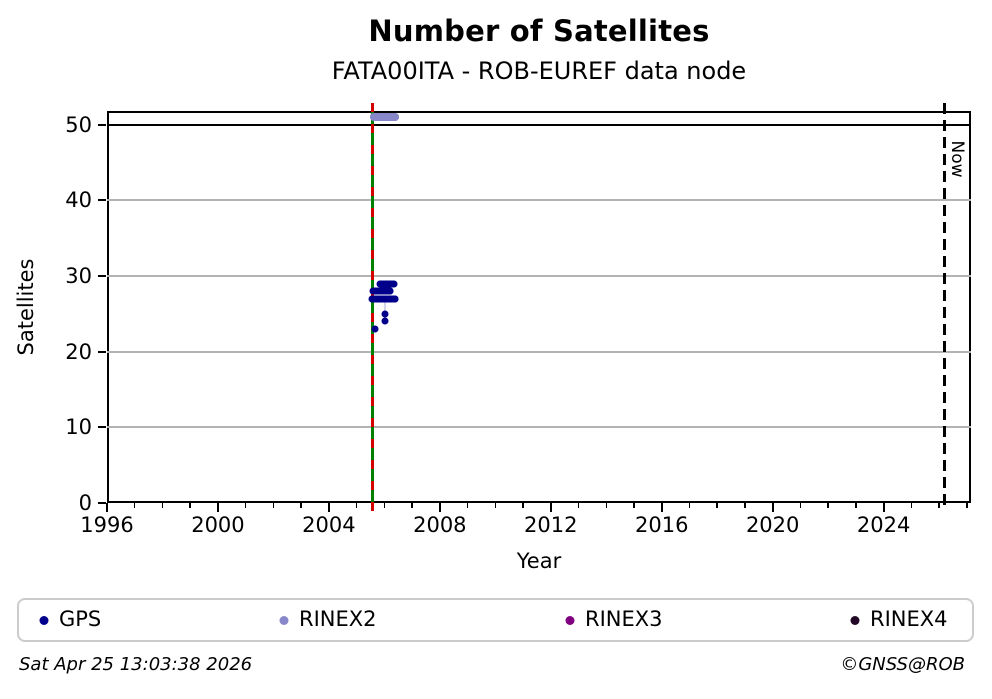 The width and height of the screenshot is (992, 699). What do you see at coordinates (661, 507) in the screenshot?
I see `x-tick-2016` at bounding box center [661, 507].